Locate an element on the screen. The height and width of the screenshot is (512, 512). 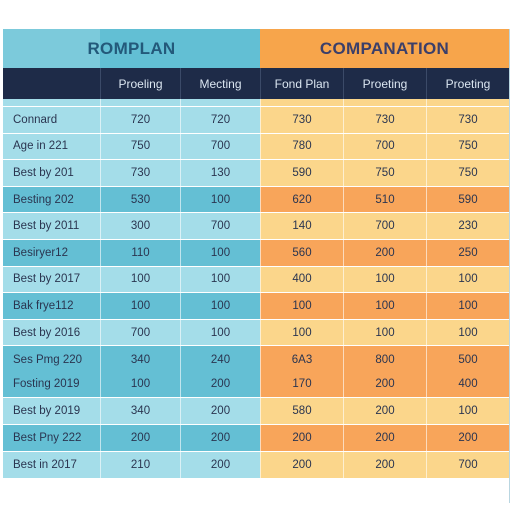
table-row: Best Pny 222 200 200 200 200 200 is located at coordinates (256, 438).